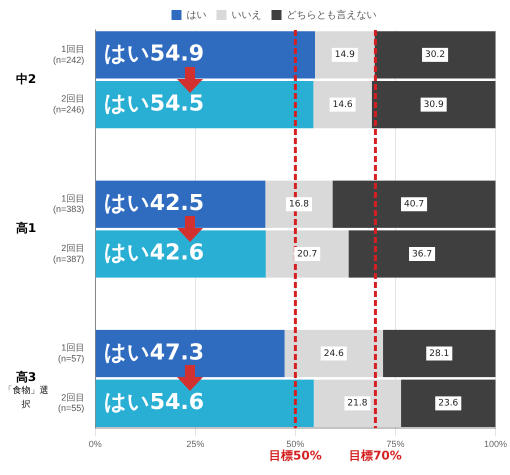  I want to click on data-label: 30.2, so click(435, 55).